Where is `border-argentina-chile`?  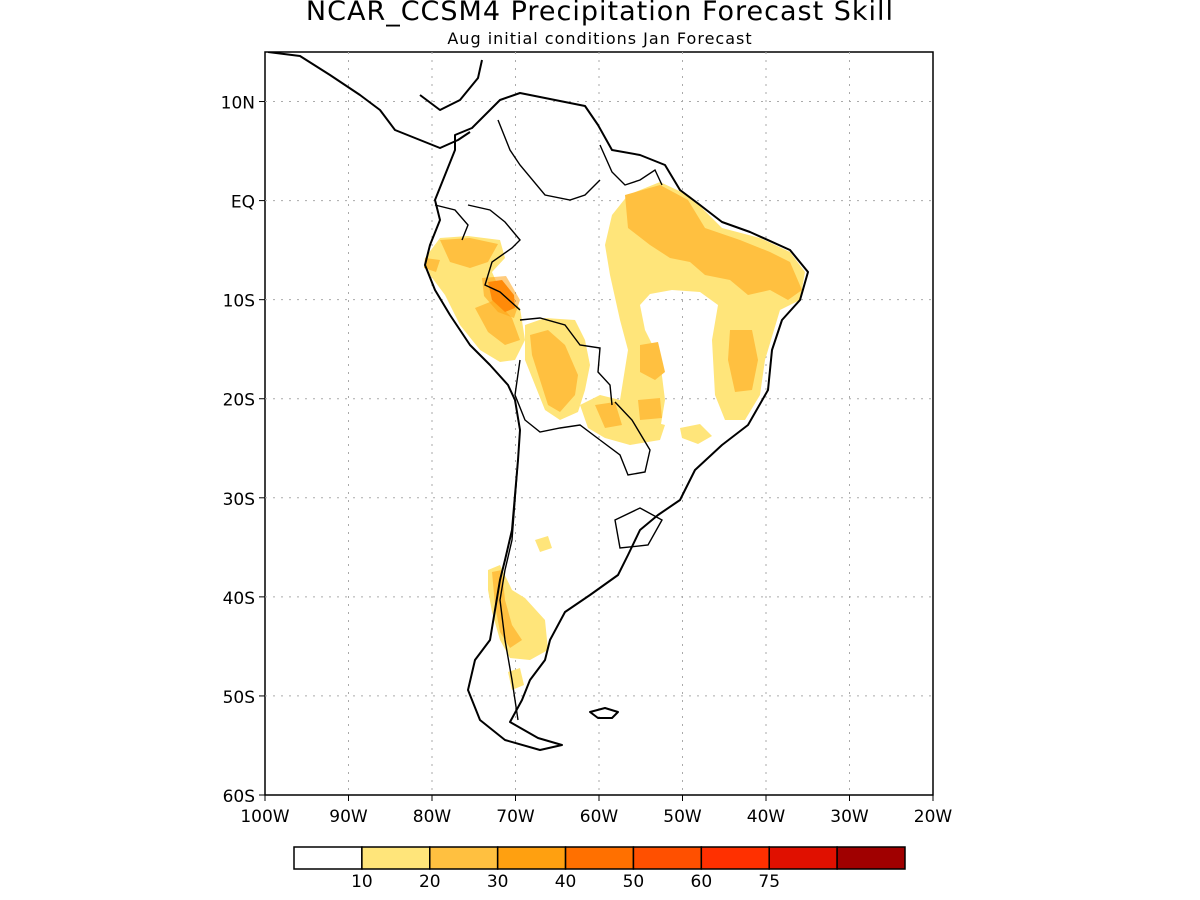 border-argentina-chile is located at coordinates (509, 590).